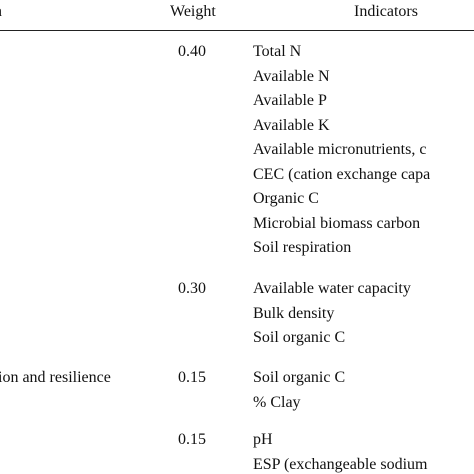  I want to click on header-weight: Weight, so click(193, 11).